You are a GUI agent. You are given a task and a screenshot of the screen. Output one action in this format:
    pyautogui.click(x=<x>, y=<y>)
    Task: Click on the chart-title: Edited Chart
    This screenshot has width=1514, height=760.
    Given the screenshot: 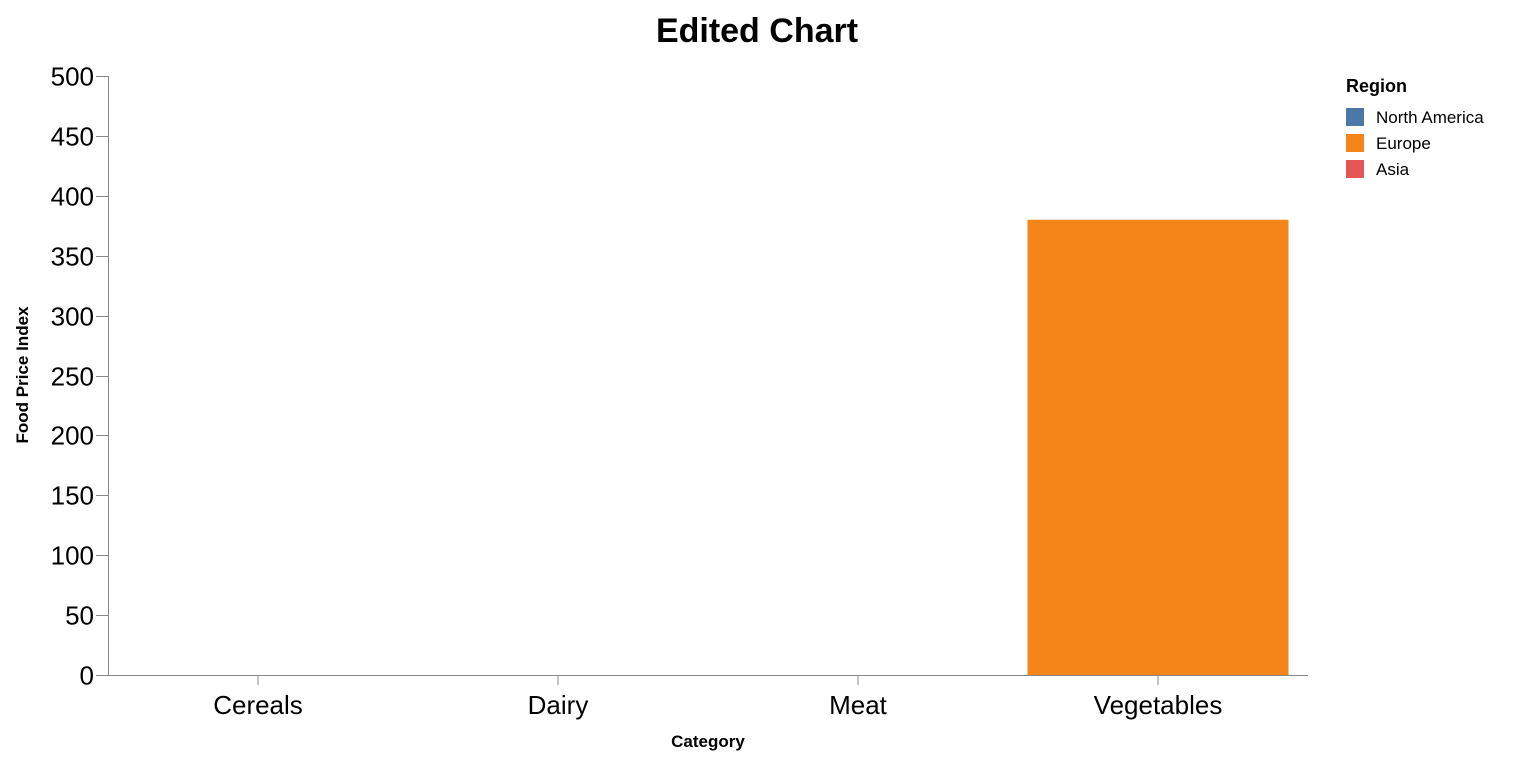 What is the action you would take?
    pyautogui.click(x=757, y=31)
    